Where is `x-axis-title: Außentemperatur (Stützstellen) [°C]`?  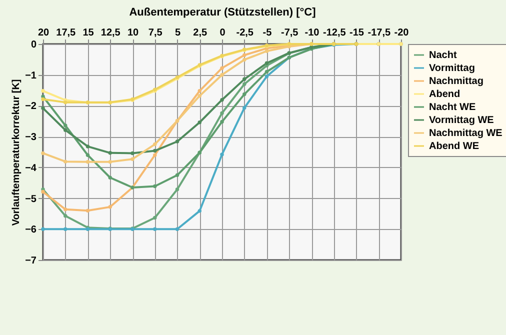 x-axis-title: Außentemperatur (Stützstellen) [°C] is located at coordinates (222, 12).